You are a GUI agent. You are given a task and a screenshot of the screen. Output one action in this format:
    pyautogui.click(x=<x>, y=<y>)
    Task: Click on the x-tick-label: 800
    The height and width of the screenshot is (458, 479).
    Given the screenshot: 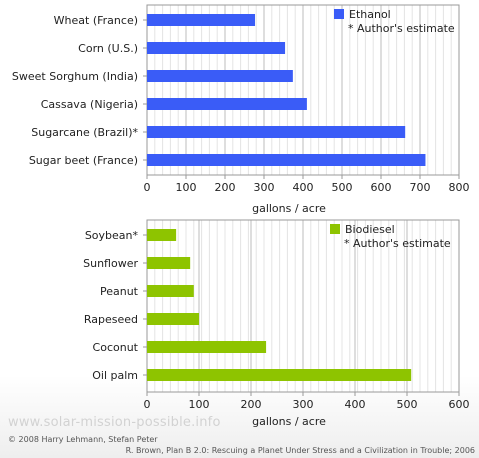 What is the action you would take?
    pyautogui.click(x=459, y=187)
    